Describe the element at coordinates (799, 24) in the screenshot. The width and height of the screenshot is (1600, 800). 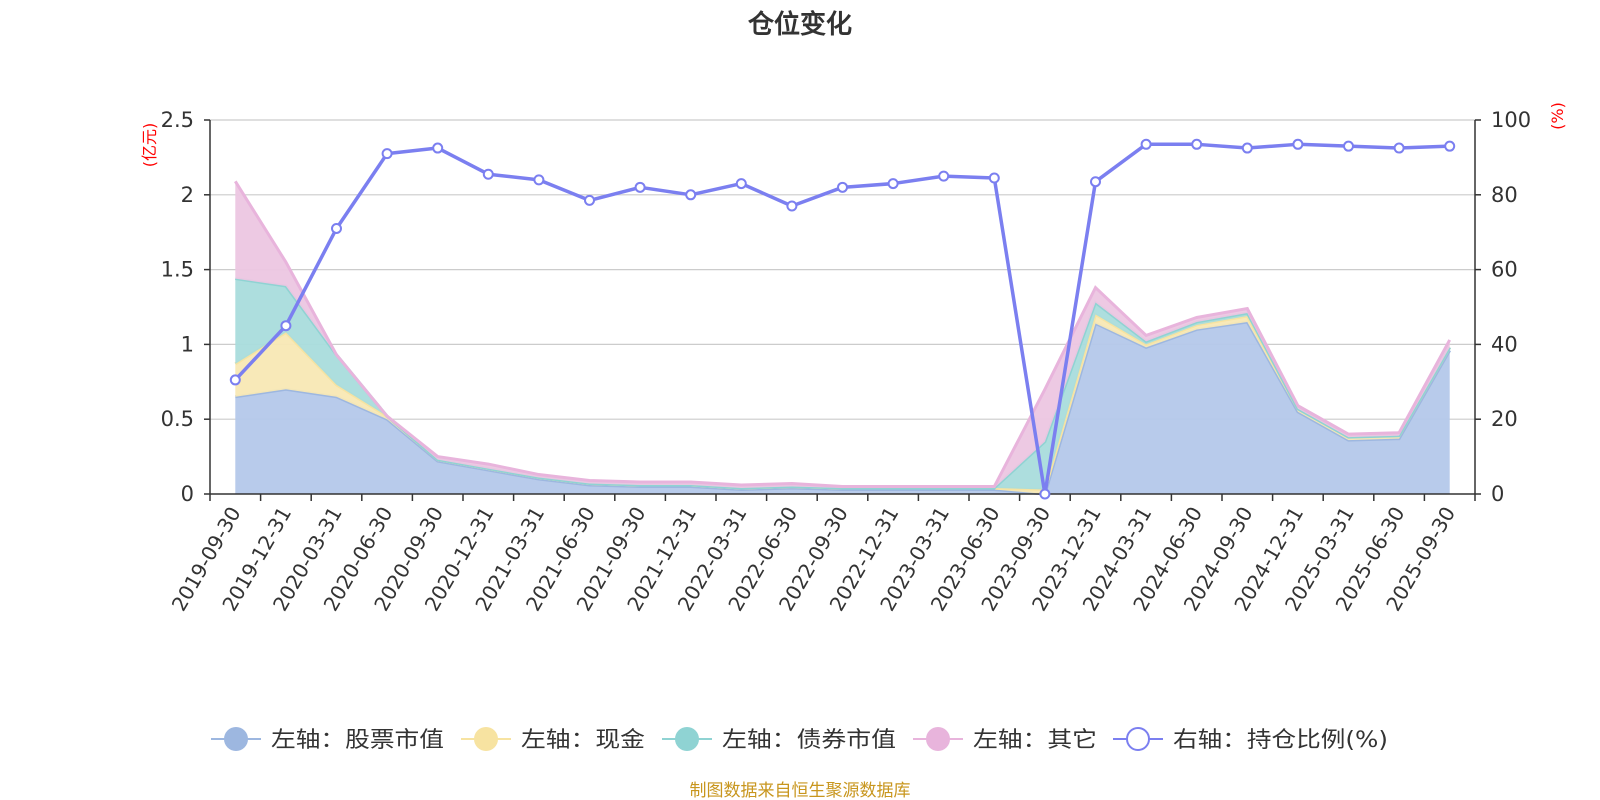
I see `chart-title: 仓位变化` at that location.